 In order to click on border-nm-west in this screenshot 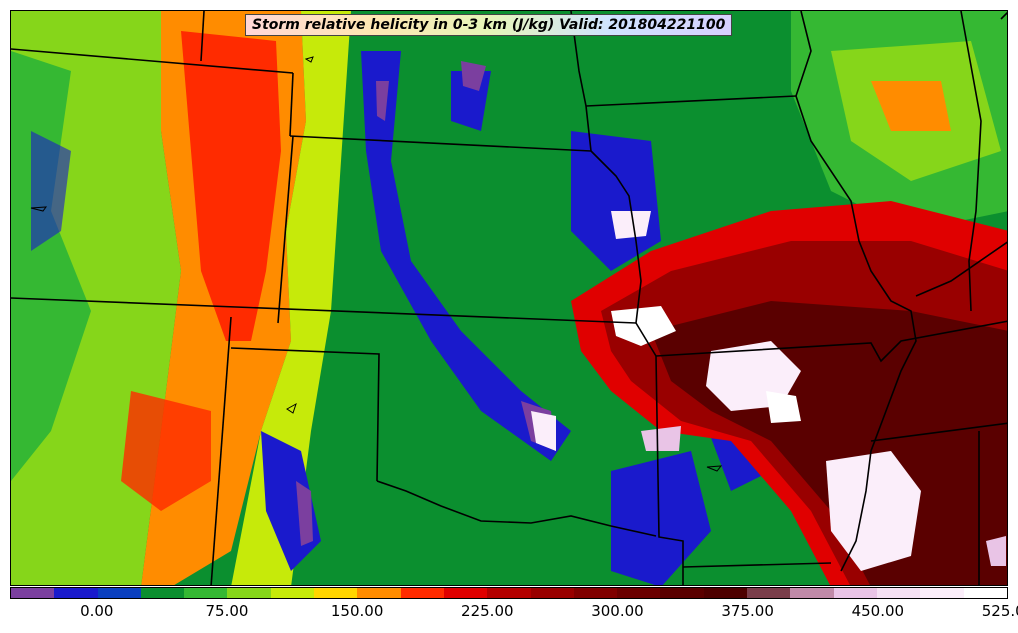, I will do `click(221, 450)`.